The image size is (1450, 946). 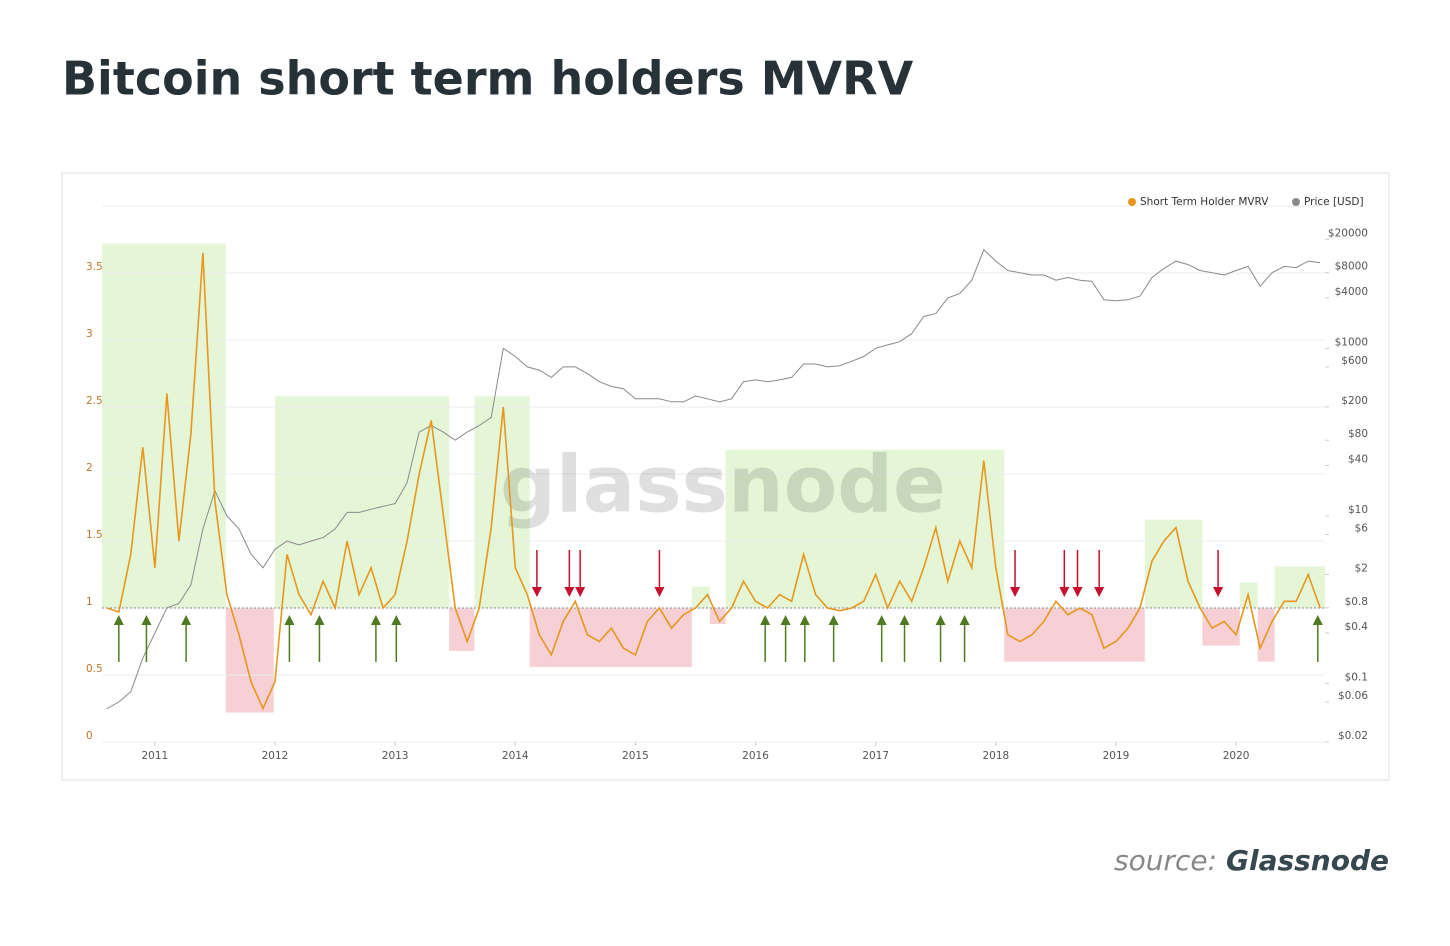 What do you see at coordinates (1353, 696) in the screenshot?
I see `y2-tick-label: $0.06` at bounding box center [1353, 696].